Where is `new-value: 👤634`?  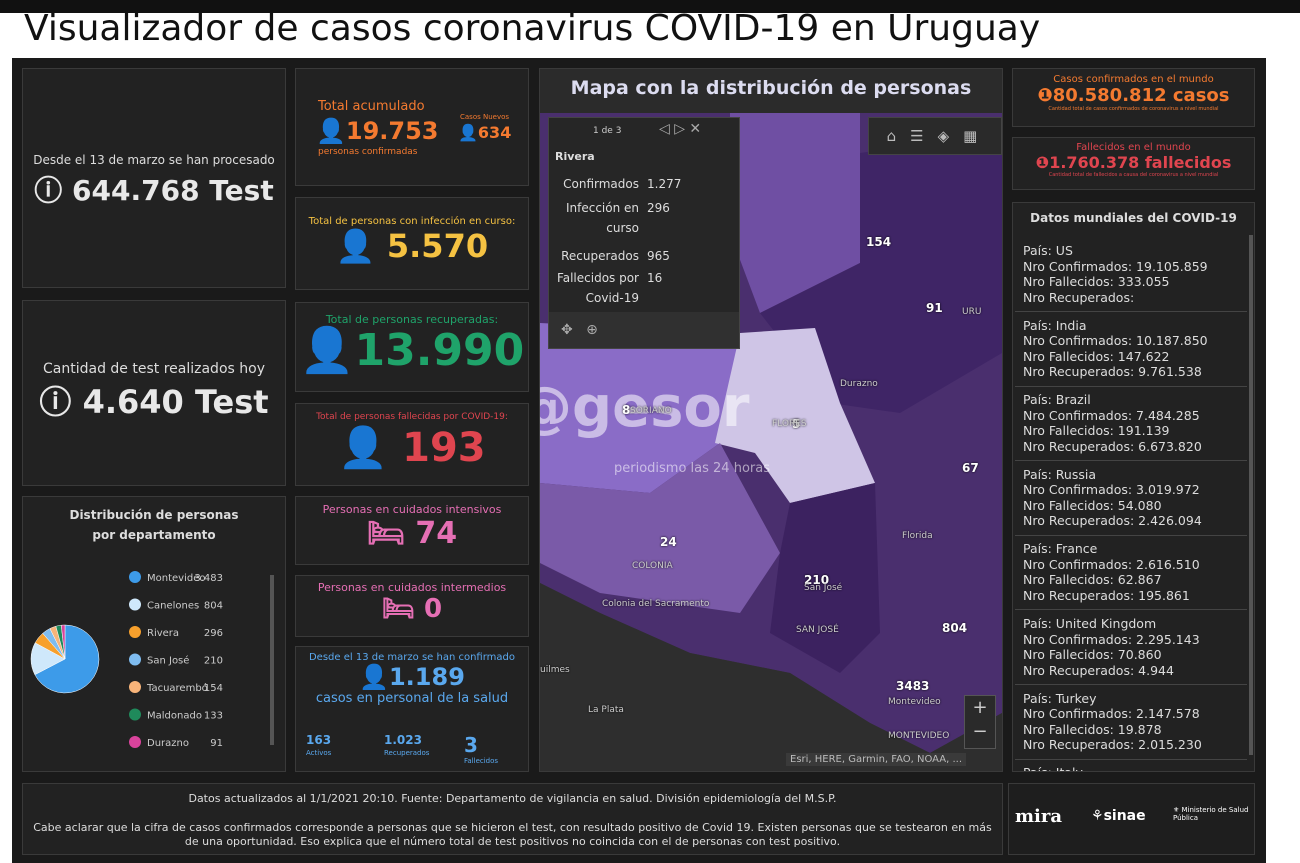
new-value: 👤634 is located at coordinates (485, 132).